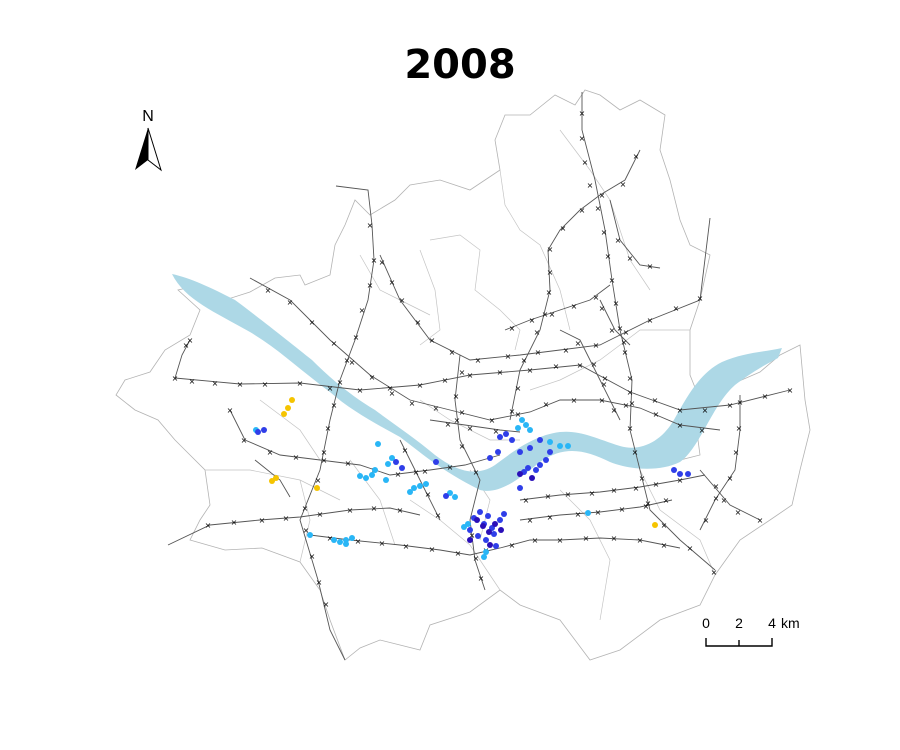 This screenshot has height=750, width=900. What do you see at coordinates (706, 623) in the screenshot?
I see `scale-label-0: 0` at bounding box center [706, 623].